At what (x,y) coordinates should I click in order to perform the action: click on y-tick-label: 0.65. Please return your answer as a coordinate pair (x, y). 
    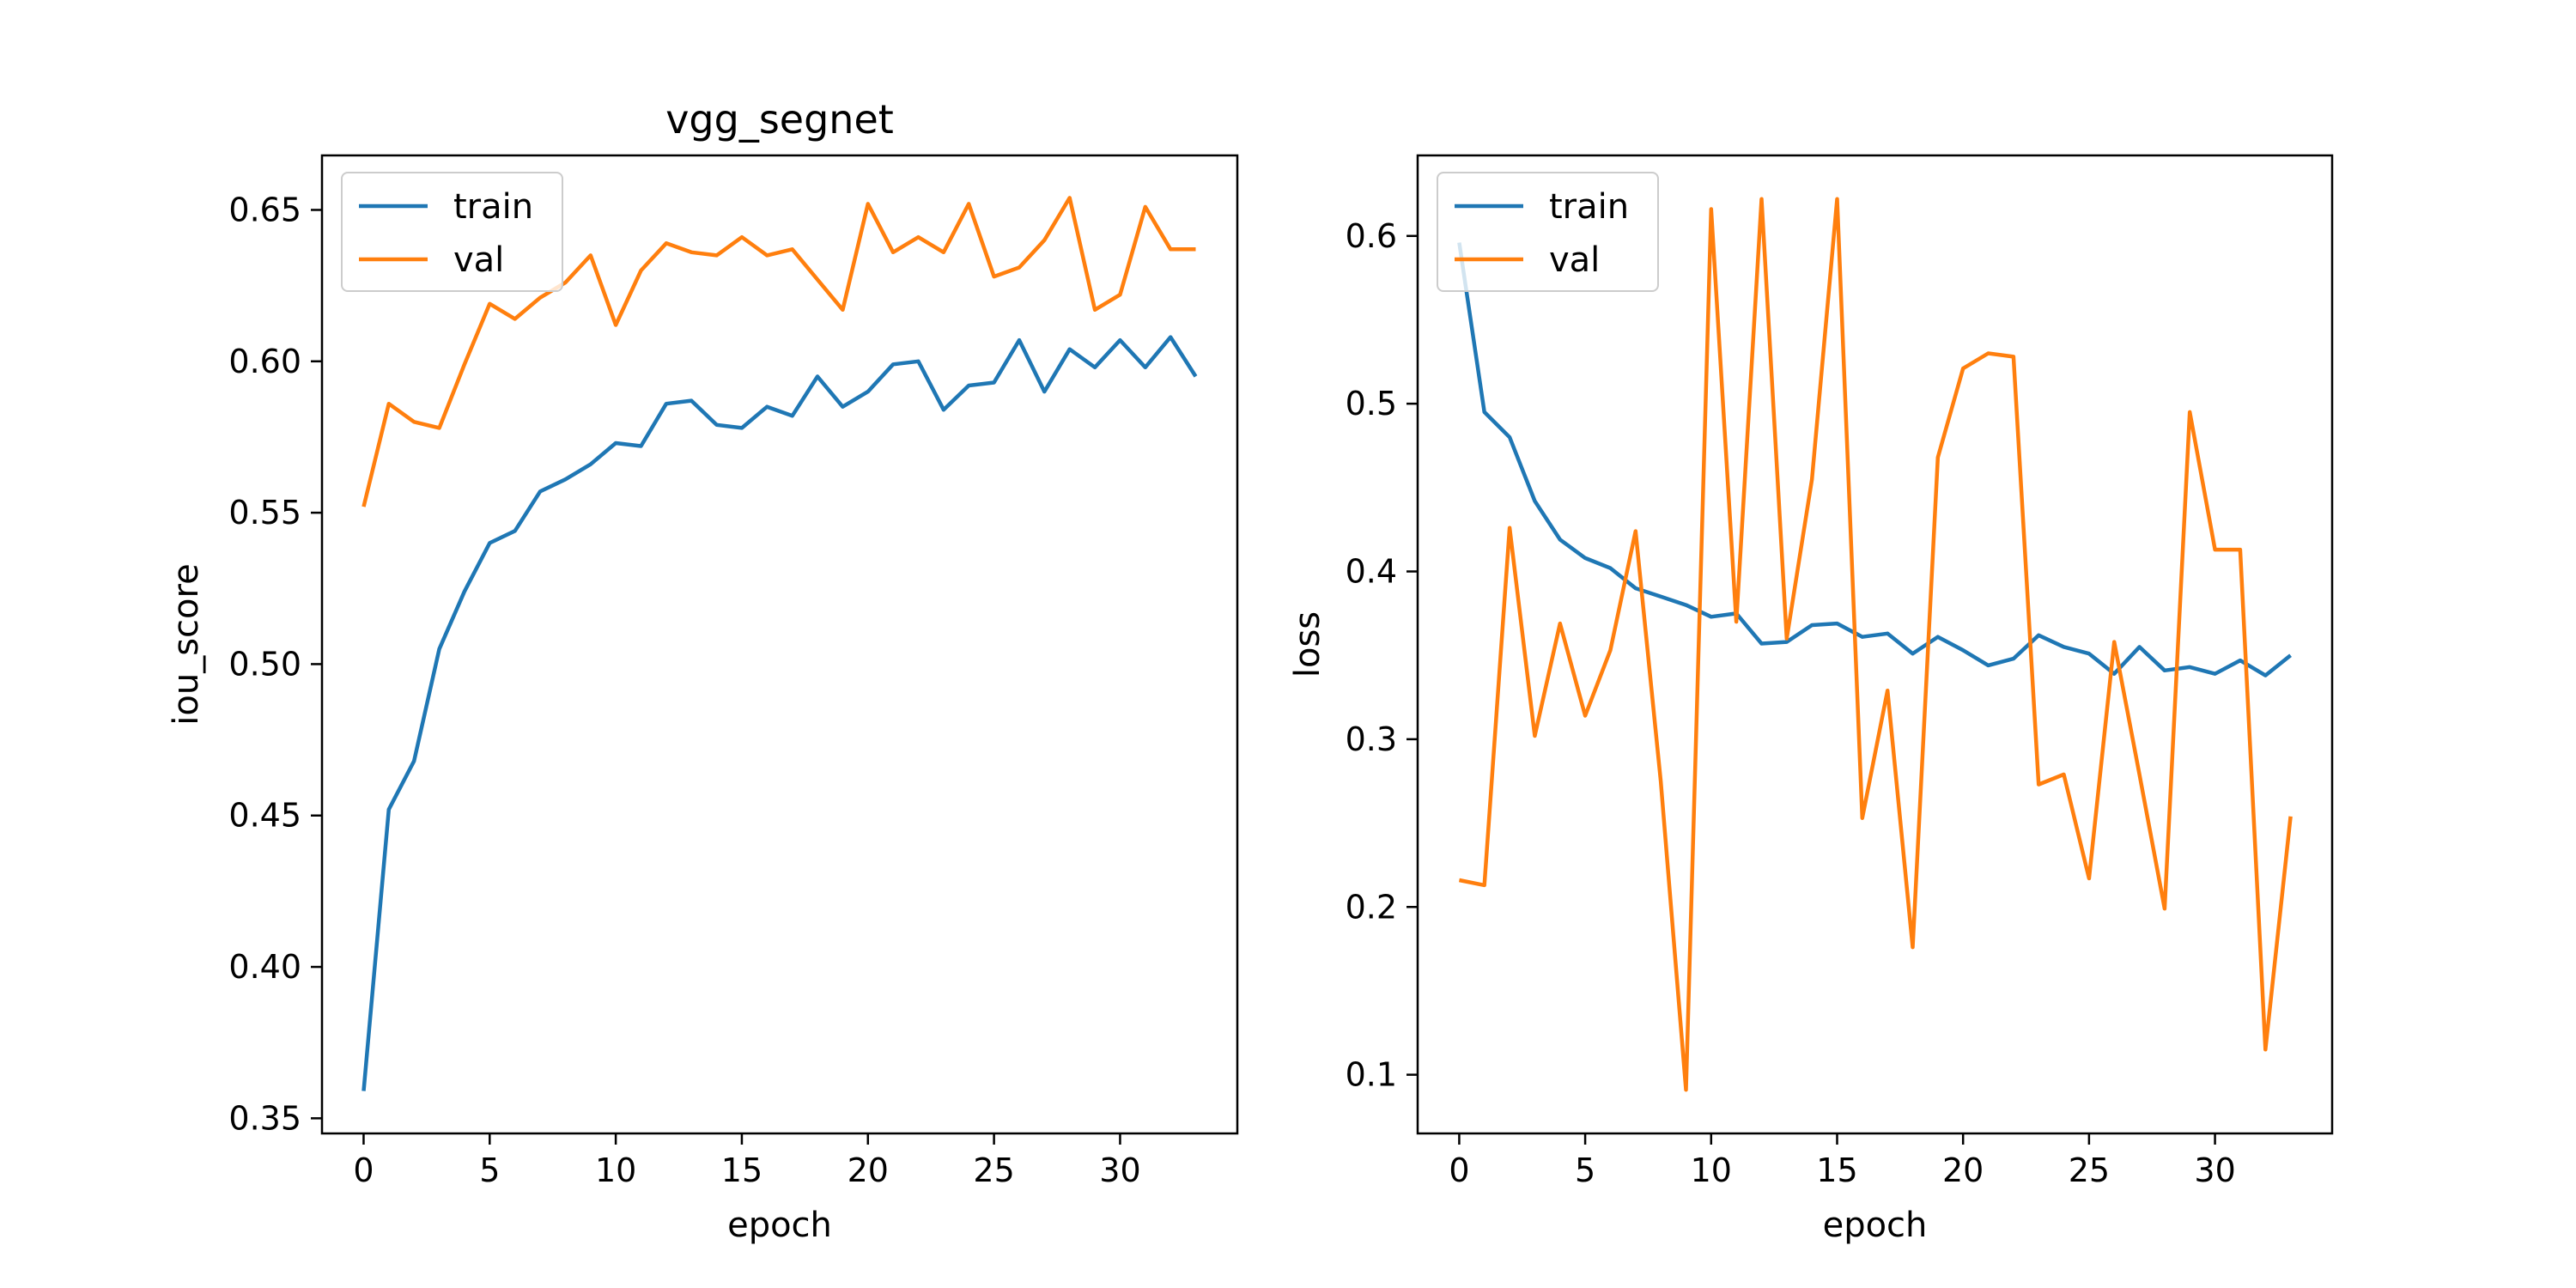
    Looking at the image, I should click on (264, 209).